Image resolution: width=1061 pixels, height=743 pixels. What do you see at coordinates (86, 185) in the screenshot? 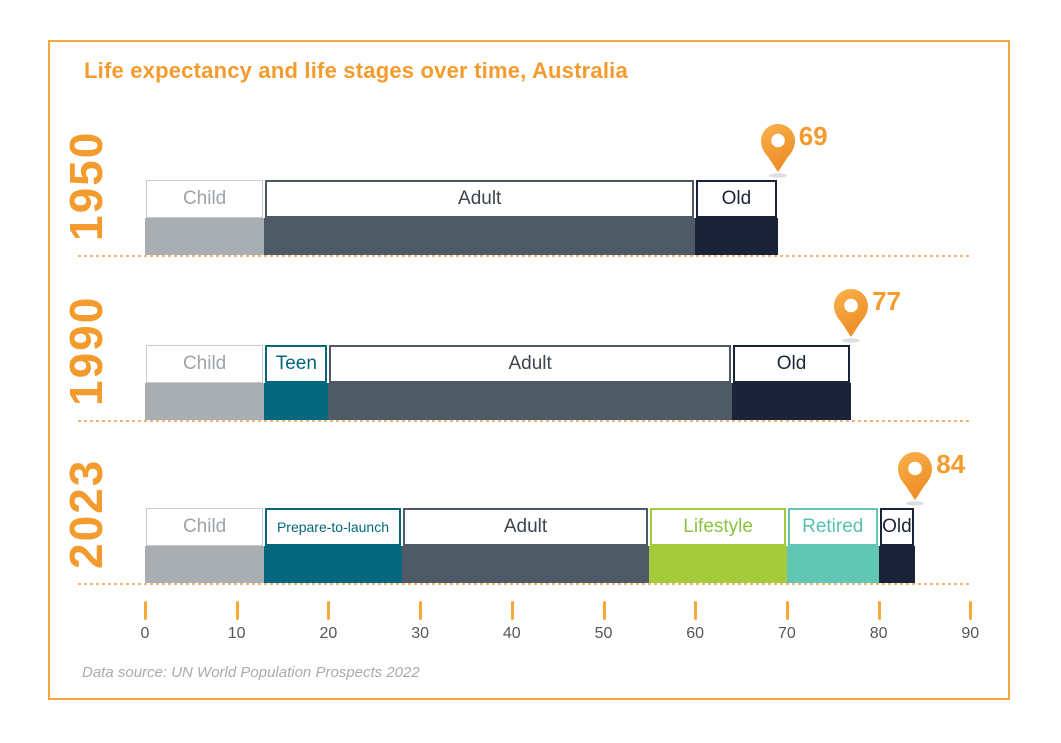
I see `year-label: 1950` at bounding box center [86, 185].